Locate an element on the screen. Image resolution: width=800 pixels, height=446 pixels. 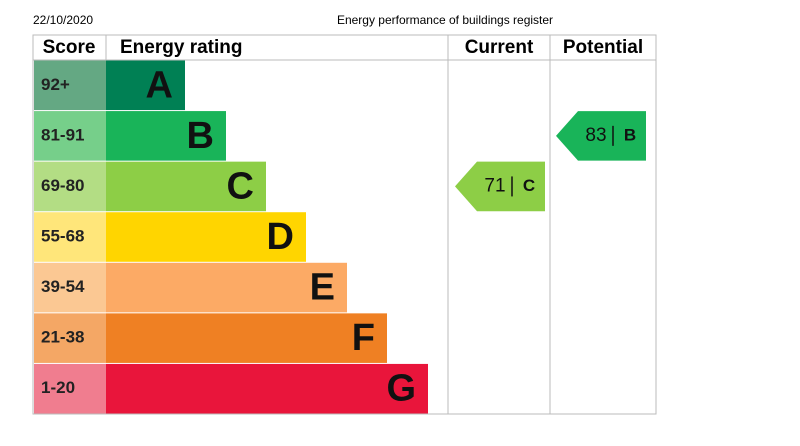
column-header: Energy rating is located at coordinates (181, 47).